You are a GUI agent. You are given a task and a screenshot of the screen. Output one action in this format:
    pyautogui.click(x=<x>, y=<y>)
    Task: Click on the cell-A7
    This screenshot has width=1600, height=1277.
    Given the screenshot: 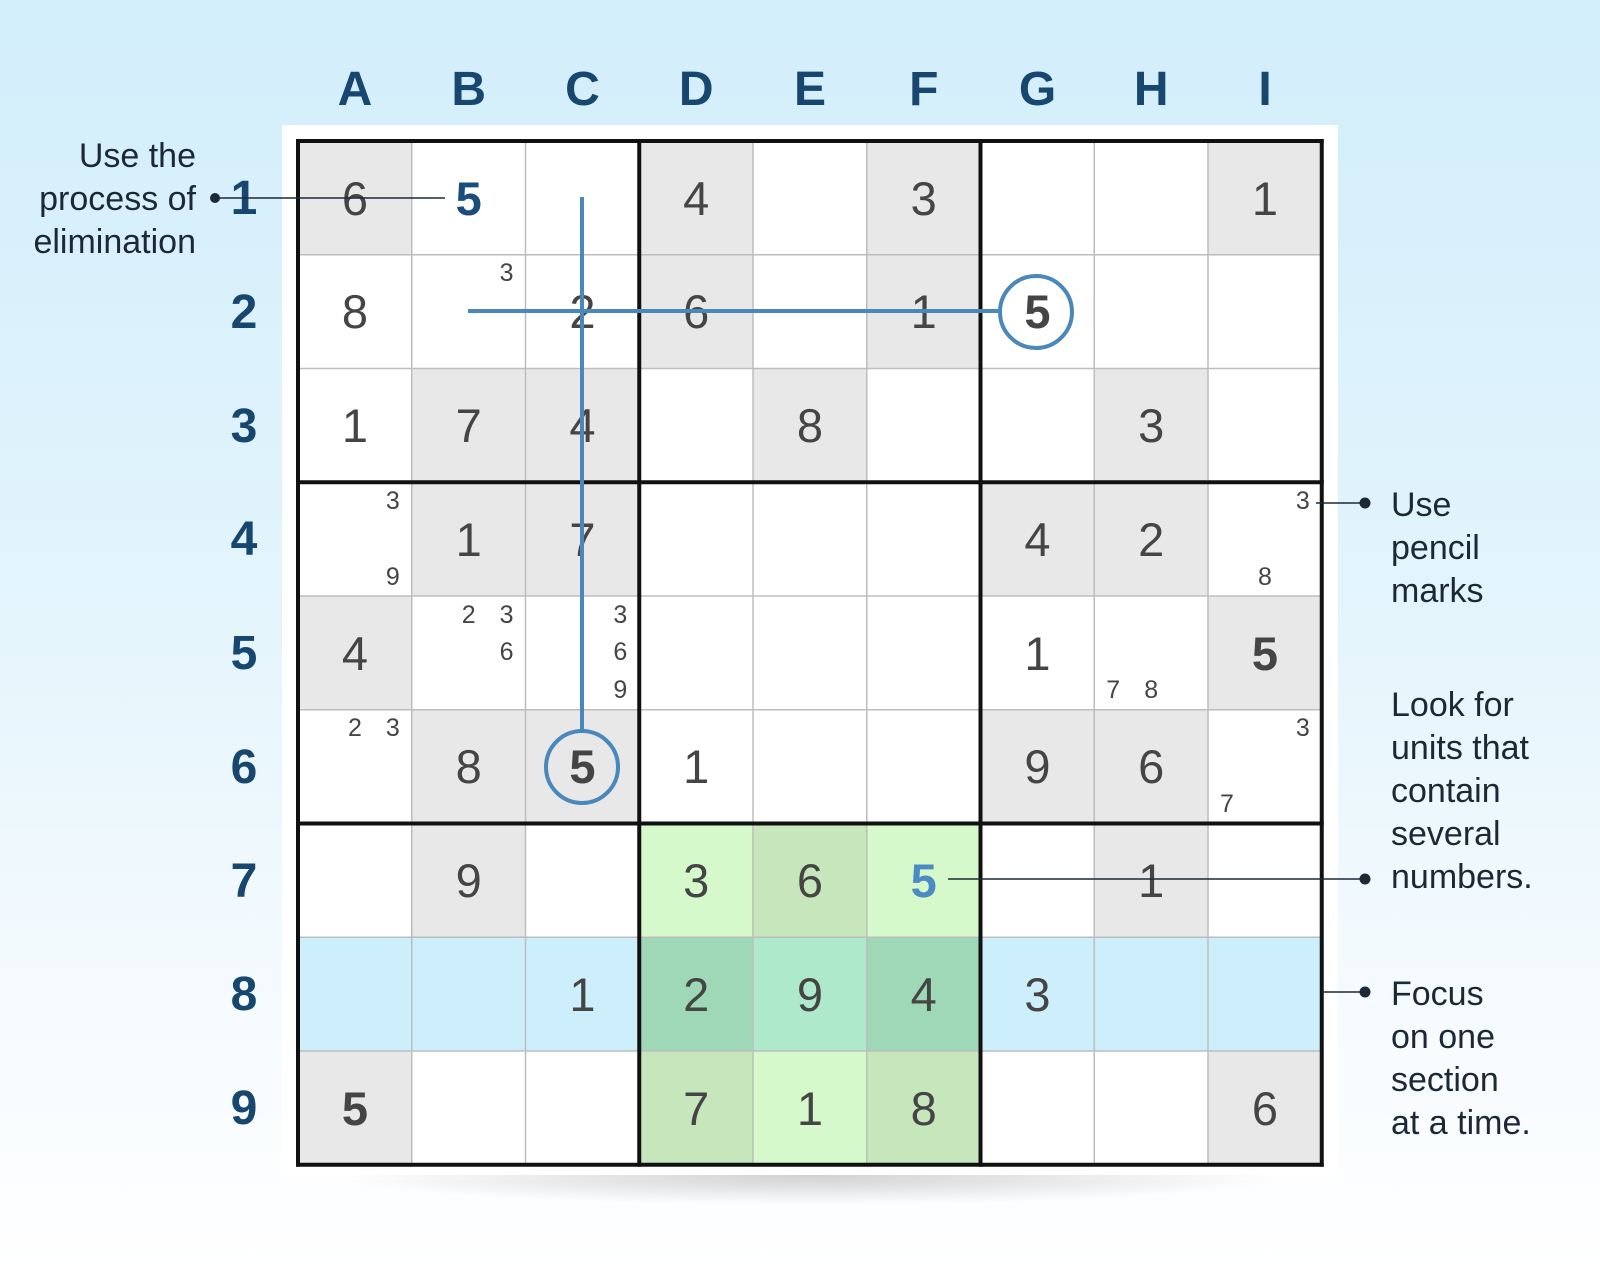 What is the action you would take?
    pyautogui.click(x=355, y=880)
    